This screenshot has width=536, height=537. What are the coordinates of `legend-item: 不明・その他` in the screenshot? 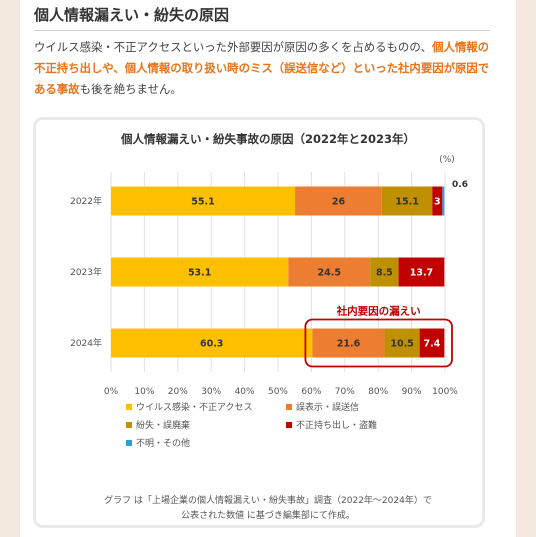 It's located at (158, 442).